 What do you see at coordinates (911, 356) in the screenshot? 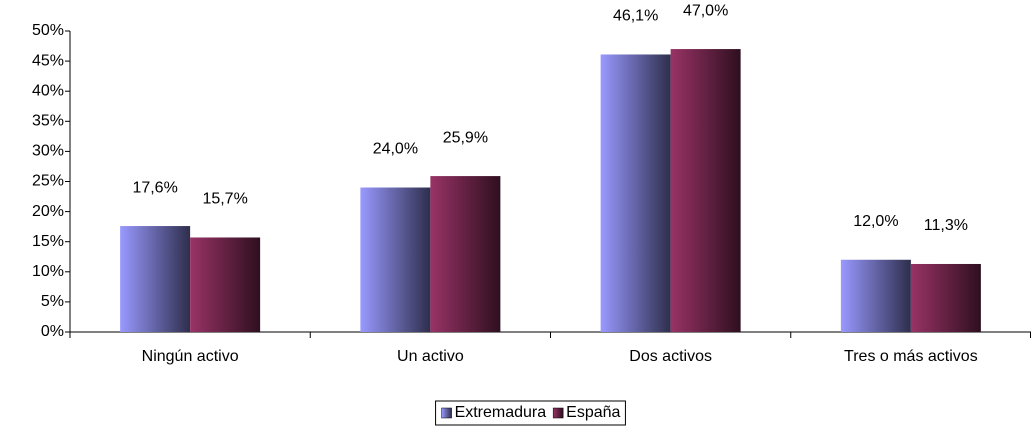
I see `x-tick-label: Tres o más activos` at bounding box center [911, 356].